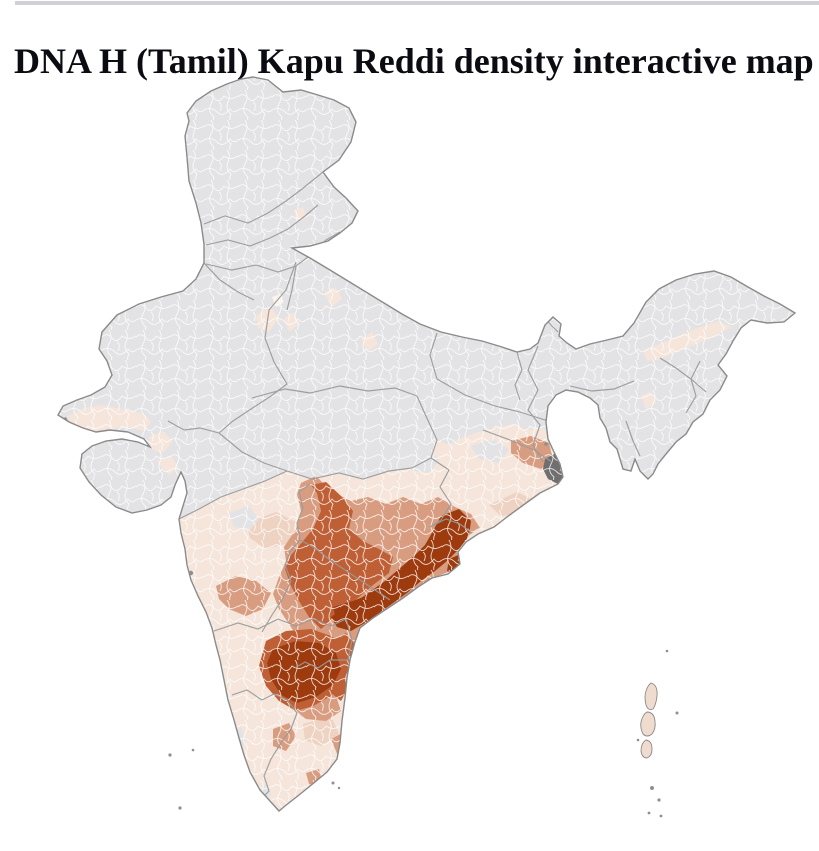  I want to click on andaman-island-middle, so click(648, 724).